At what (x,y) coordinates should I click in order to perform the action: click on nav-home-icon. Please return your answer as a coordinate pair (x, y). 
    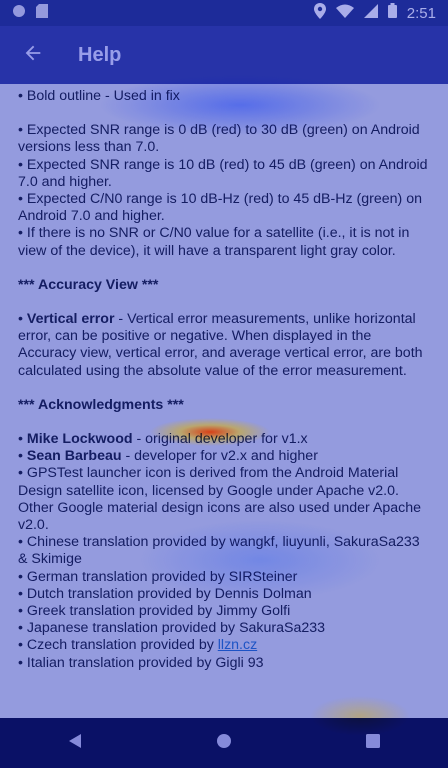
    Looking at the image, I should click on (224, 743).